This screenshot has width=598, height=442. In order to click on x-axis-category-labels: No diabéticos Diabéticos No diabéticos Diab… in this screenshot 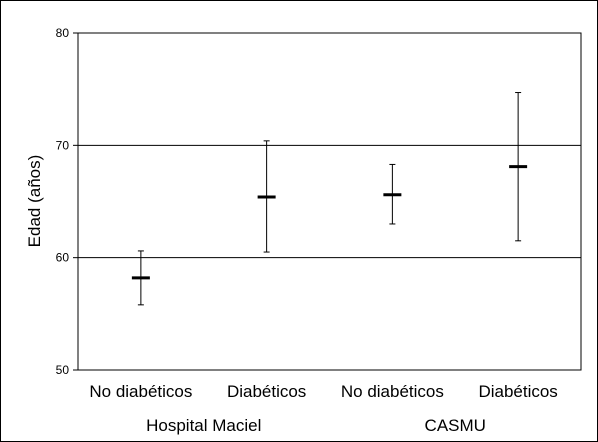, I will do `click(323, 391)`.